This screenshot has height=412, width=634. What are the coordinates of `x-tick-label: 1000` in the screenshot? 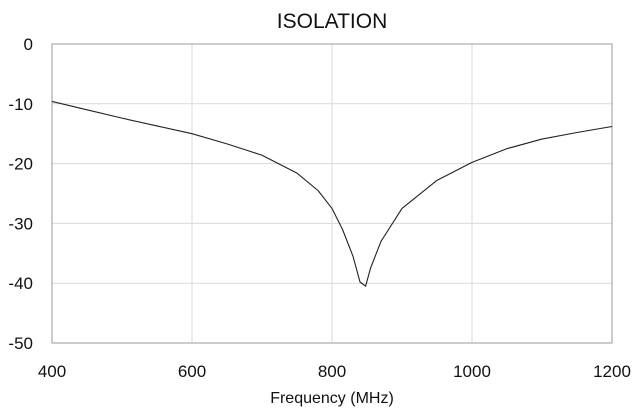 It's located at (472, 371).